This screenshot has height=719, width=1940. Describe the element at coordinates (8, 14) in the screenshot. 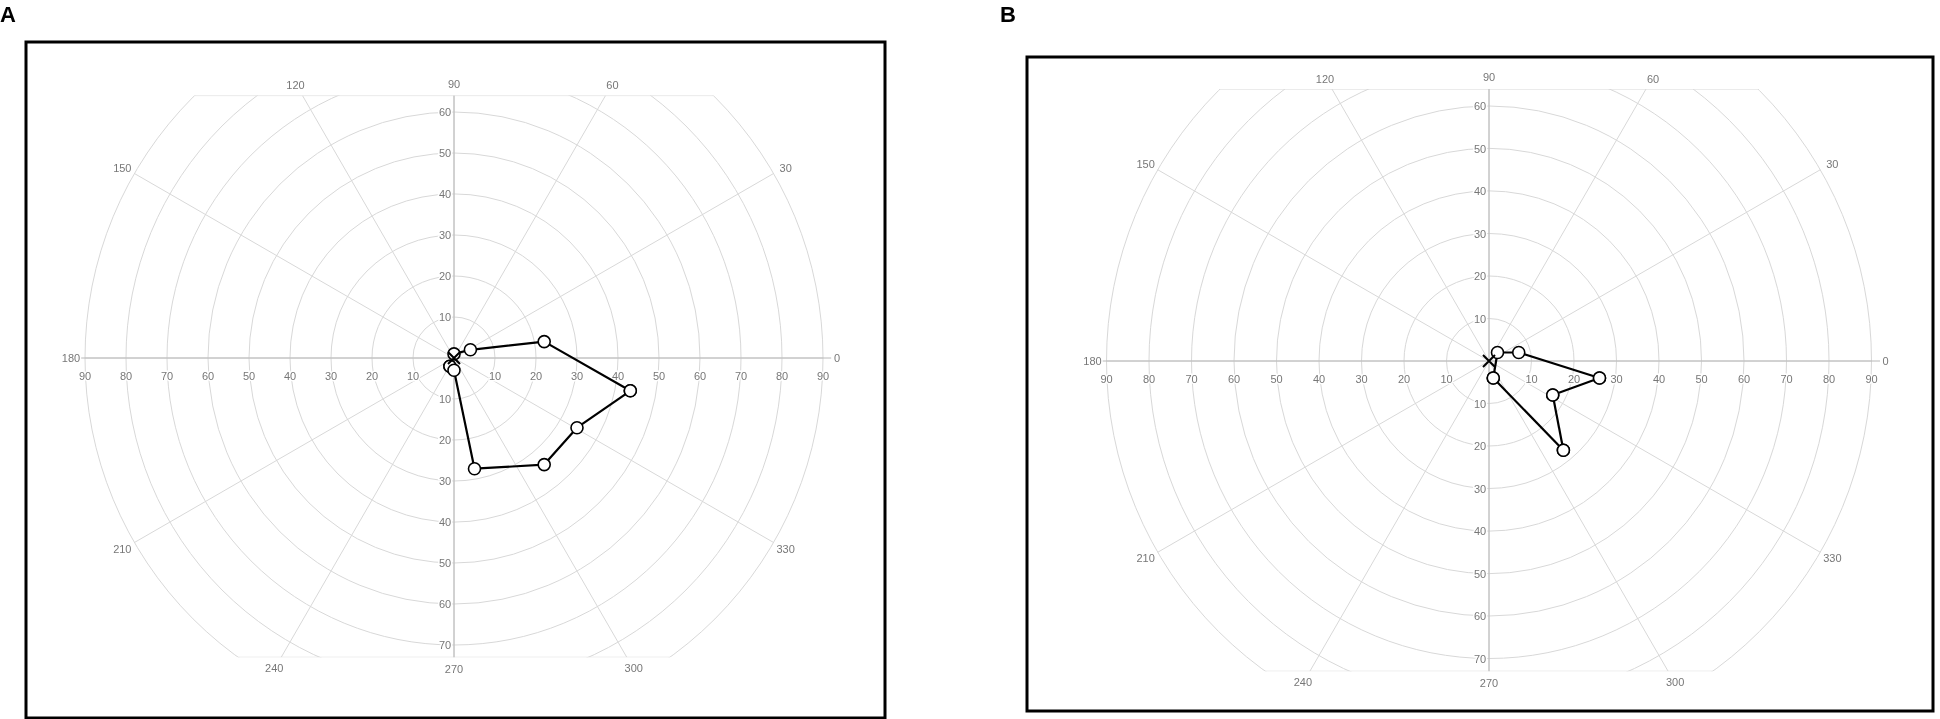

I see `chart-title: A` at that location.